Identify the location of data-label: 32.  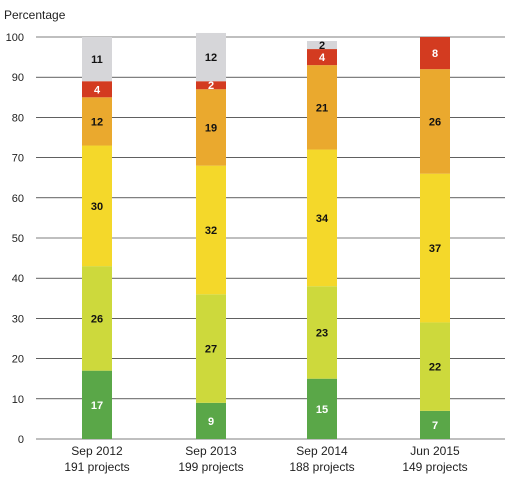
(211, 231).